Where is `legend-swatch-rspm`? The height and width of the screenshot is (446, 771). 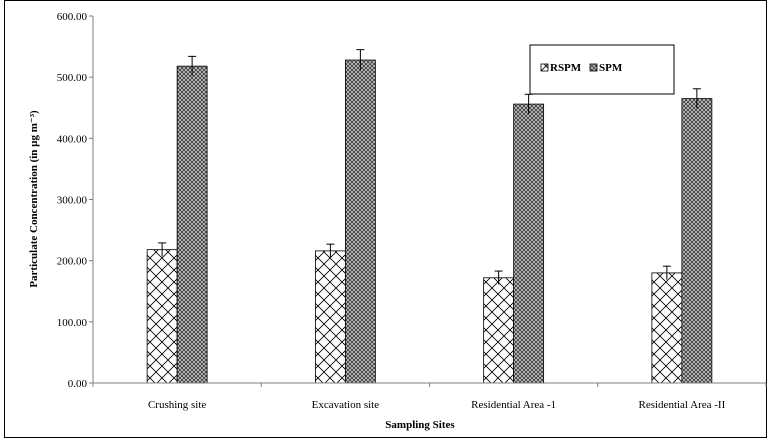
legend-swatch-rspm is located at coordinates (544, 67).